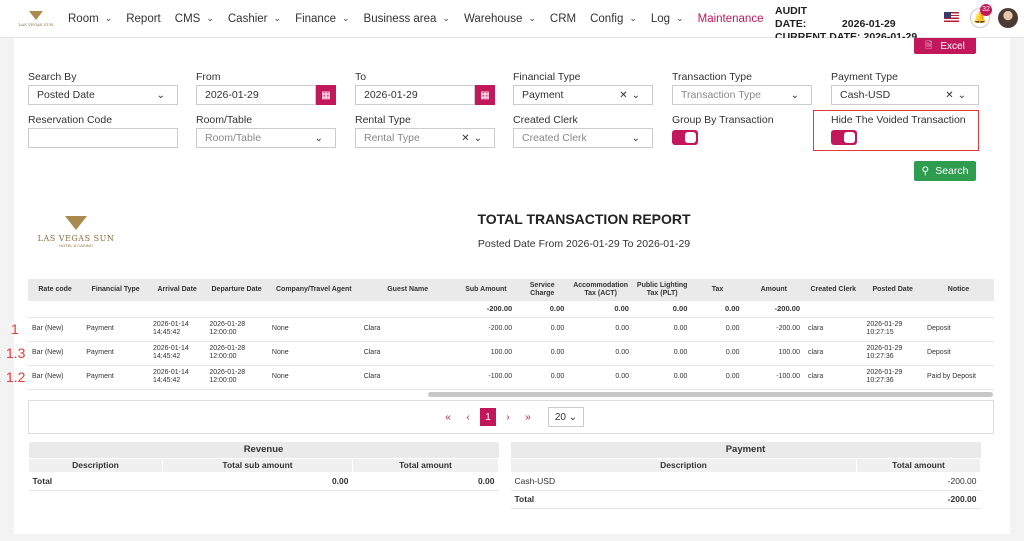 This screenshot has width=1024, height=541. I want to click on file-icon: 🗎, so click(929, 45).